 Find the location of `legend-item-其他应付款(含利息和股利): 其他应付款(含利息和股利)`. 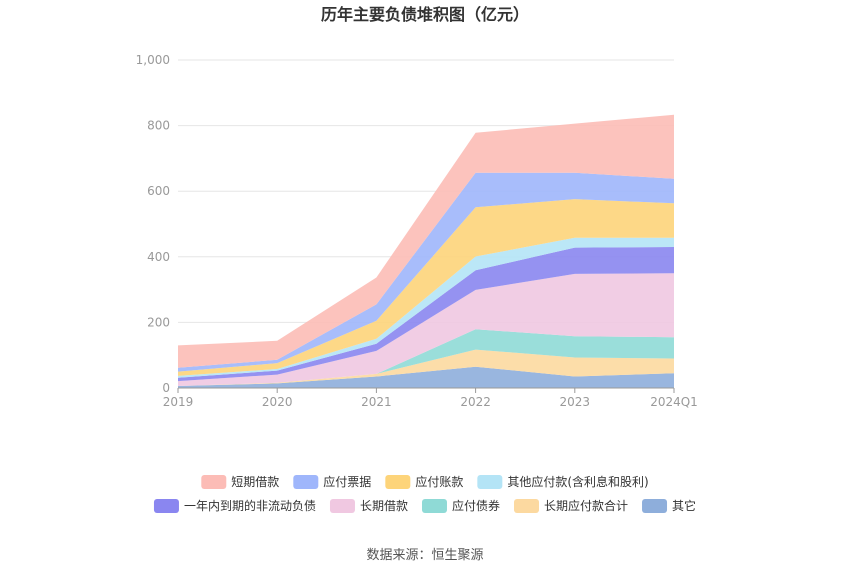

legend-item-其他应付款(含利息和股利): 其他应付款(含利息和股利) is located at coordinates (563, 481).